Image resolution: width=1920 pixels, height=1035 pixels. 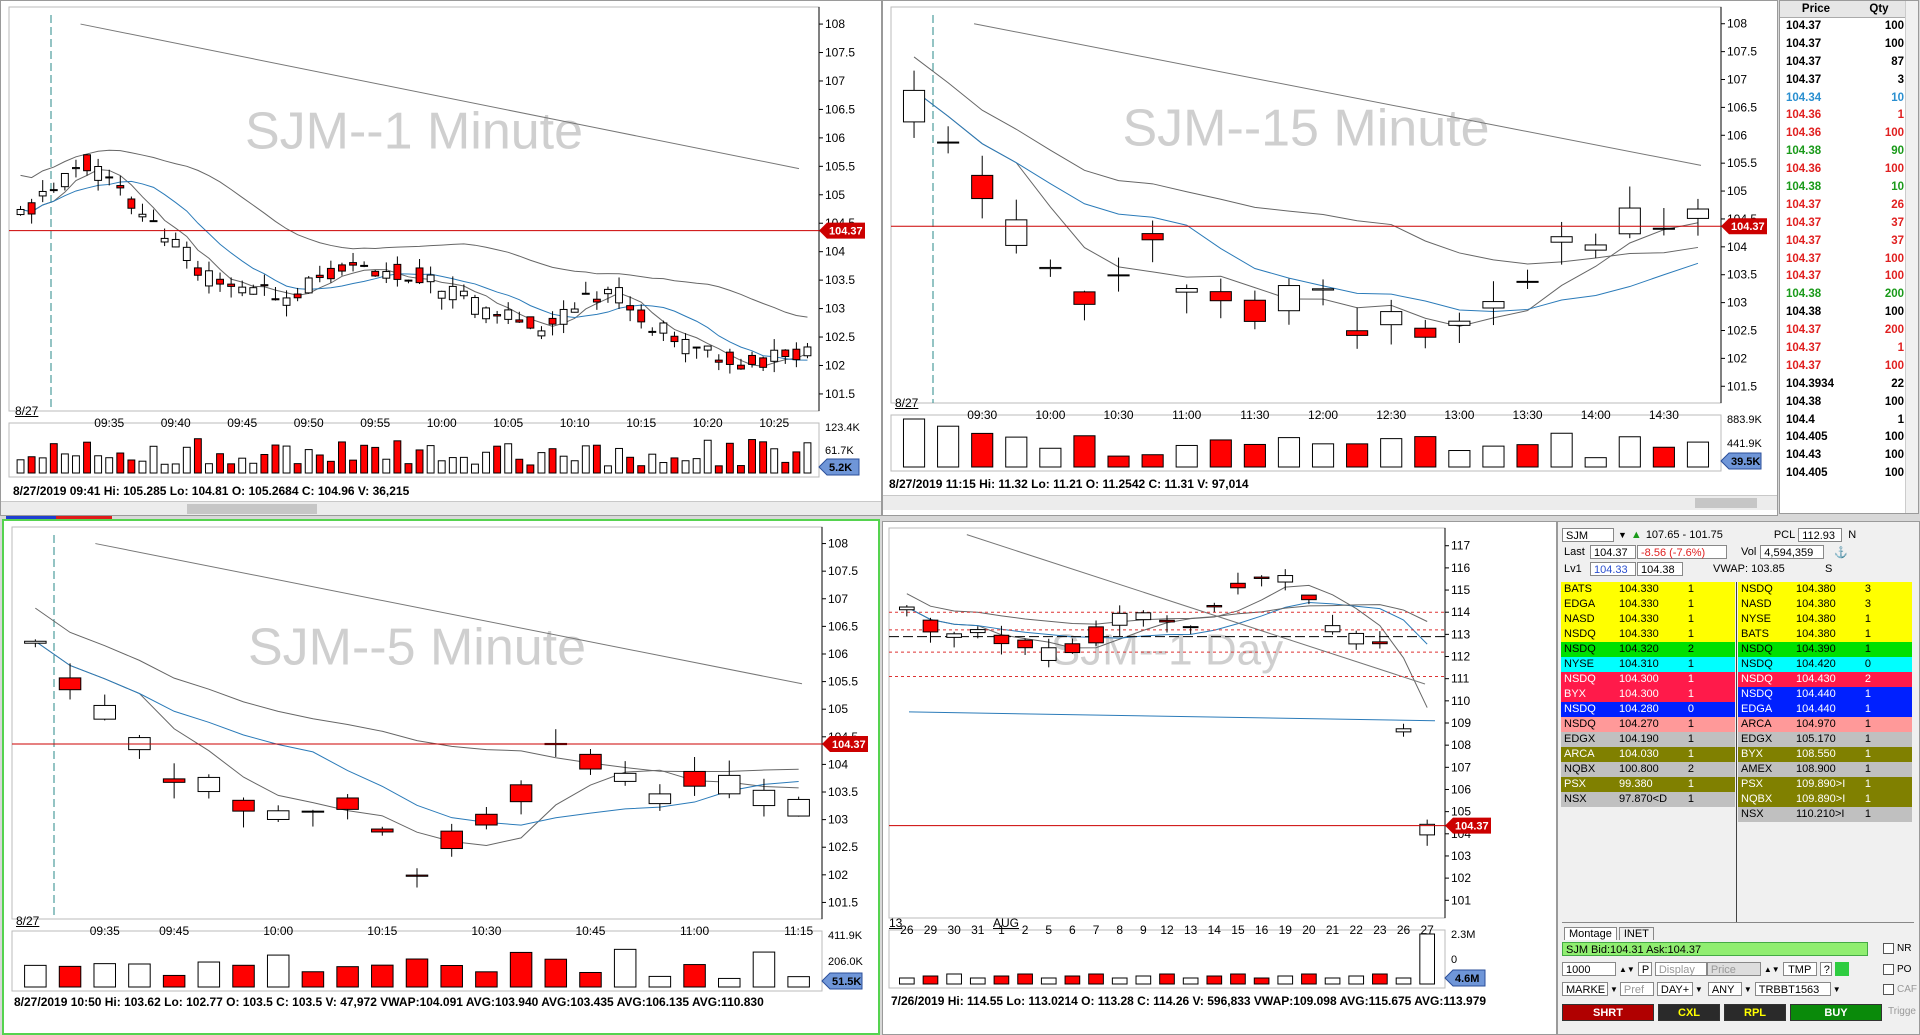 I want to click on route-any-select: ANY, so click(x=1724, y=989).